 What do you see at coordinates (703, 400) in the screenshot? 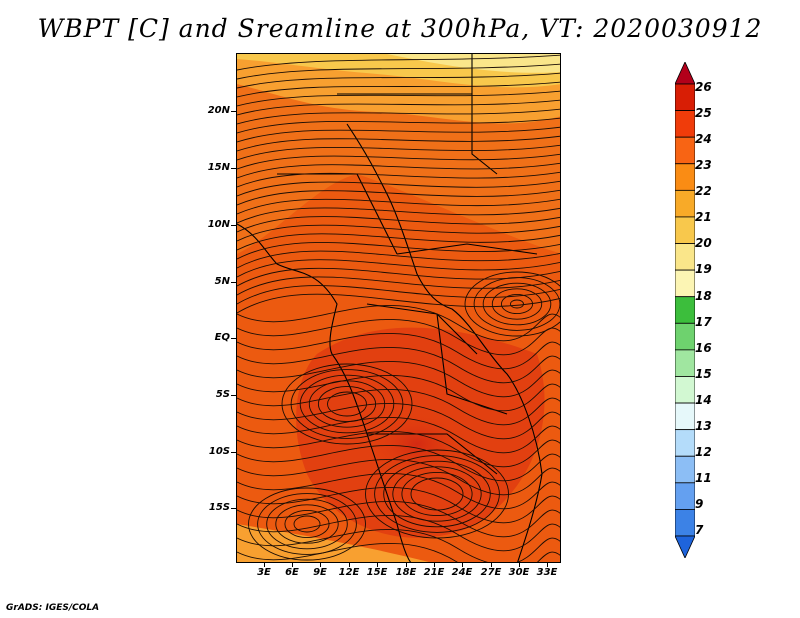
I see `colorbar-label: 14` at bounding box center [703, 400].